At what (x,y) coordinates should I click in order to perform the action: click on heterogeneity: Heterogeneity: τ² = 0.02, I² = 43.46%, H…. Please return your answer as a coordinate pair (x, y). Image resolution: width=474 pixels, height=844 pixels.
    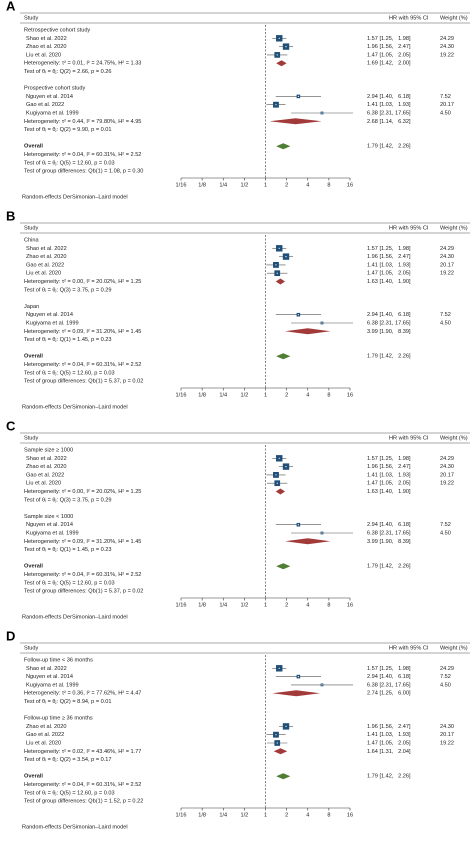
    Looking at the image, I should click on (82, 752).